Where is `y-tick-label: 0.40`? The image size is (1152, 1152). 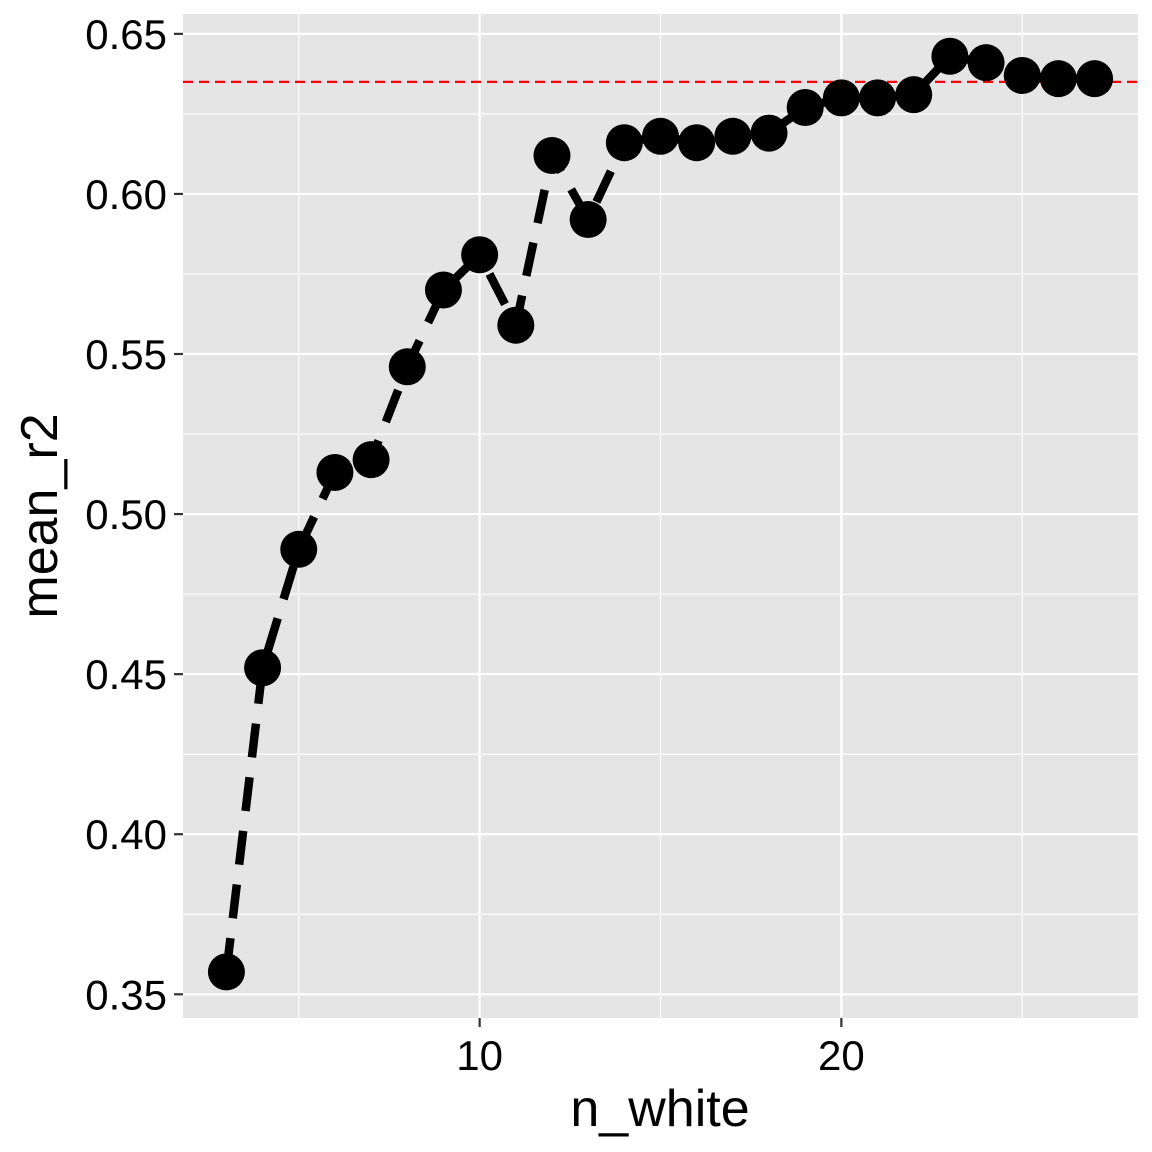
y-tick-label: 0.40 is located at coordinates (126, 834).